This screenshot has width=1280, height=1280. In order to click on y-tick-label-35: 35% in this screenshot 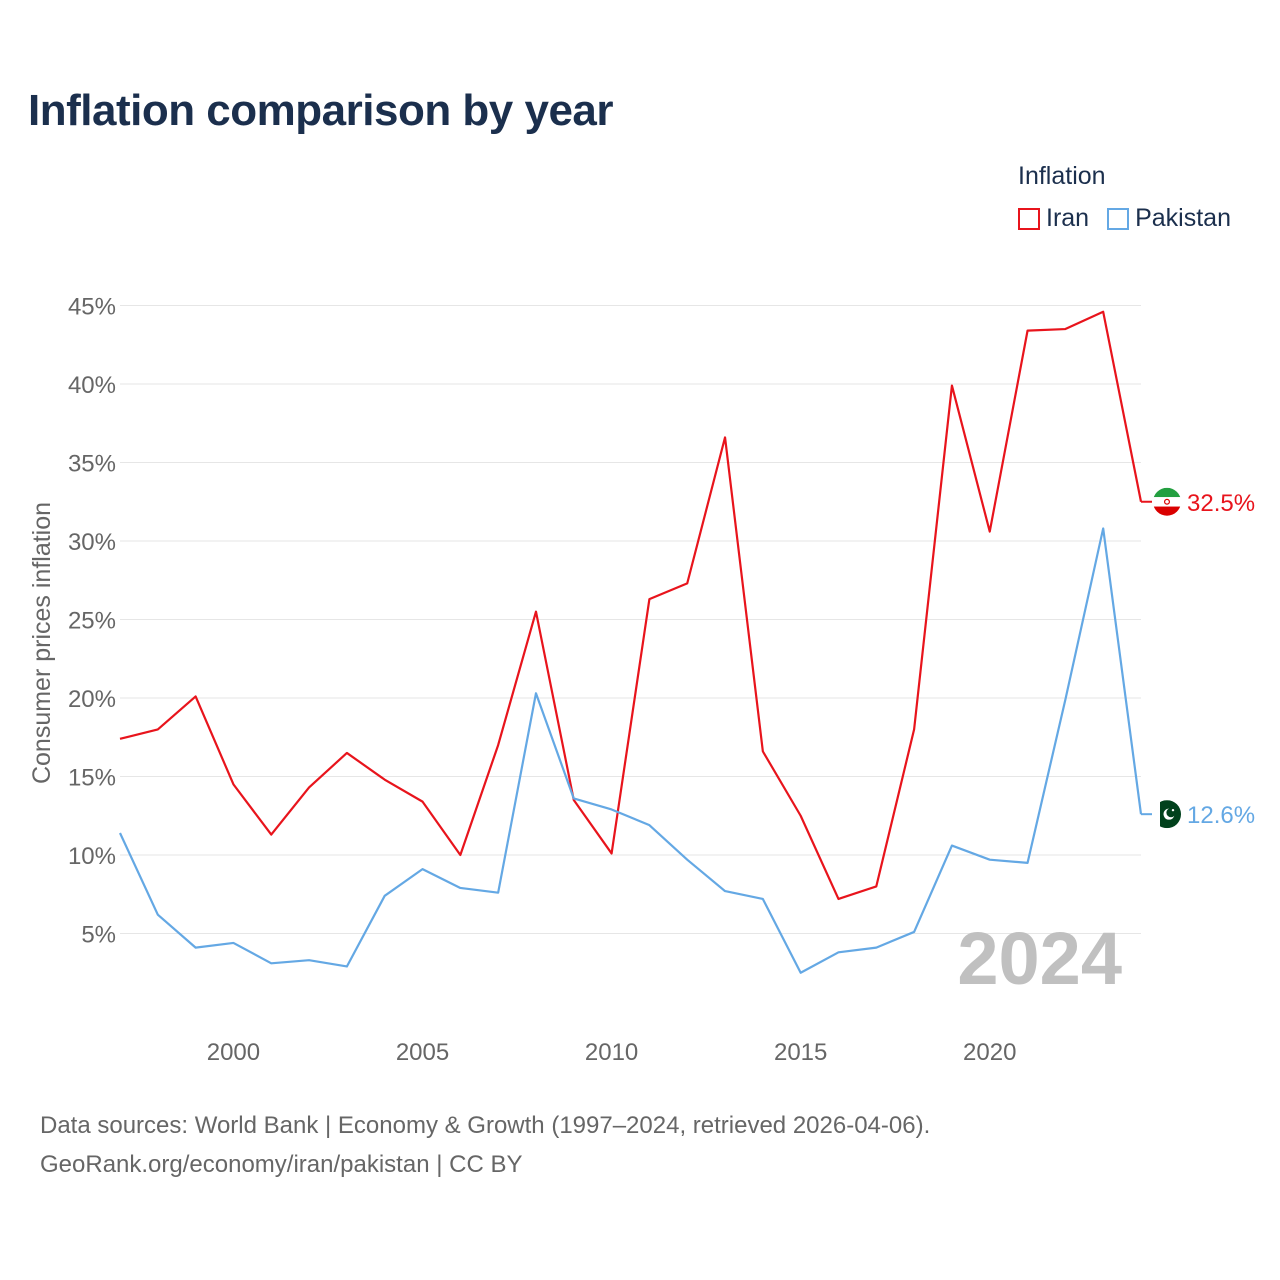, I will do `click(92, 464)`.